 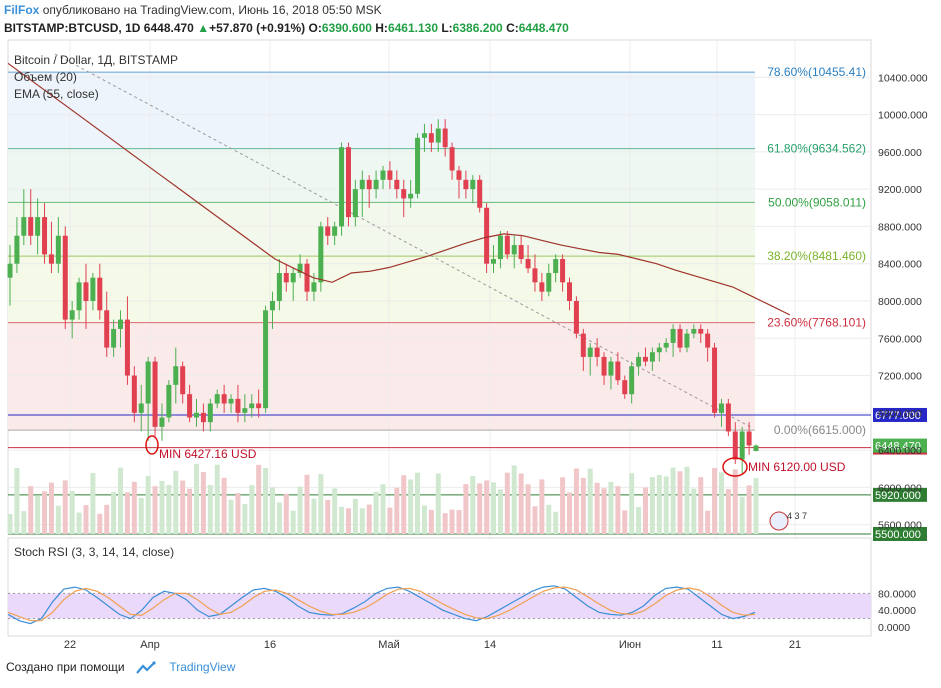 What do you see at coordinates (900, 227) in the screenshot?
I see `y-tick-label: 8800.000` at bounding box center [900, 227].